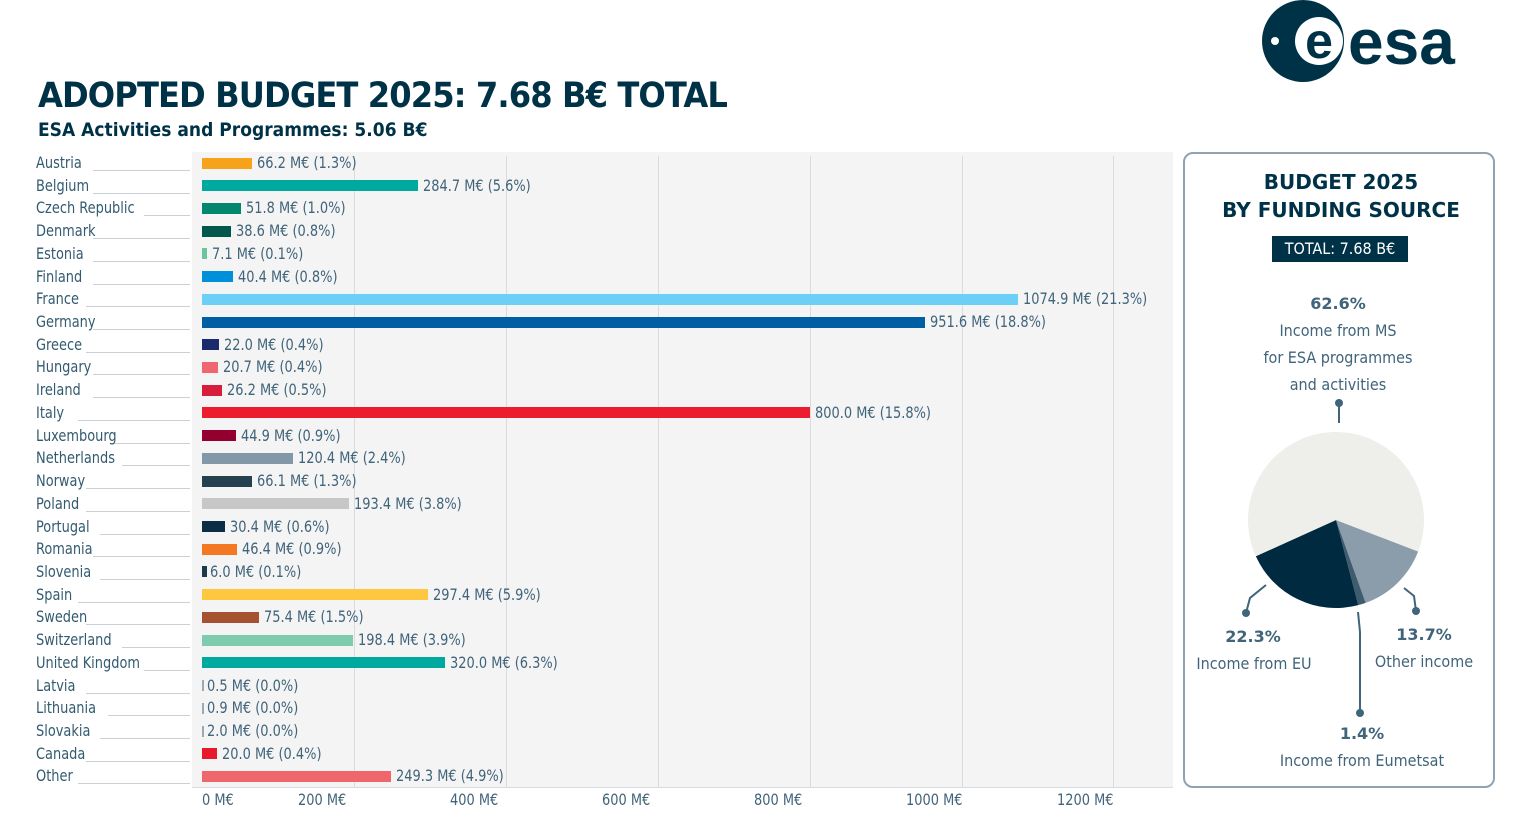 Image resolution: width=1531 pixels, height=829 pixels. Describe the element at coordinates (286, 231) in the screenshot. I see `bar-value-label: 38.6 M€ (0.8%)` at that location.